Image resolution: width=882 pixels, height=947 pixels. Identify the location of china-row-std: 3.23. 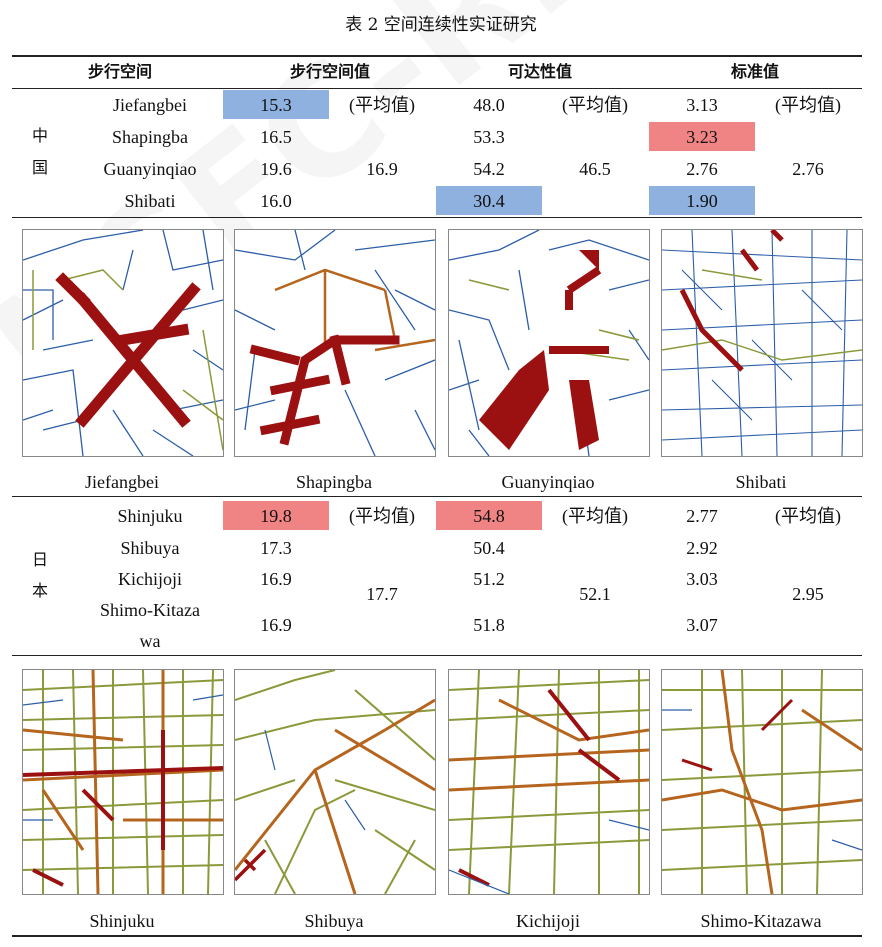
(702, 137).